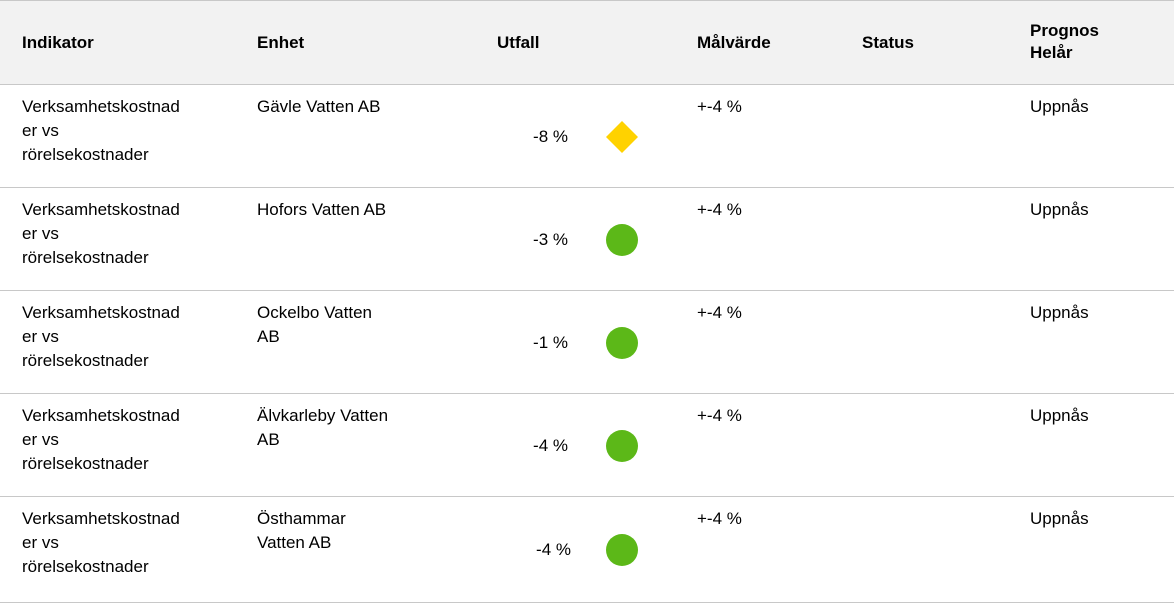 This screenshot has height=603, width=1174. I want to click on header-cell: Målvärde, so click(734, 42).